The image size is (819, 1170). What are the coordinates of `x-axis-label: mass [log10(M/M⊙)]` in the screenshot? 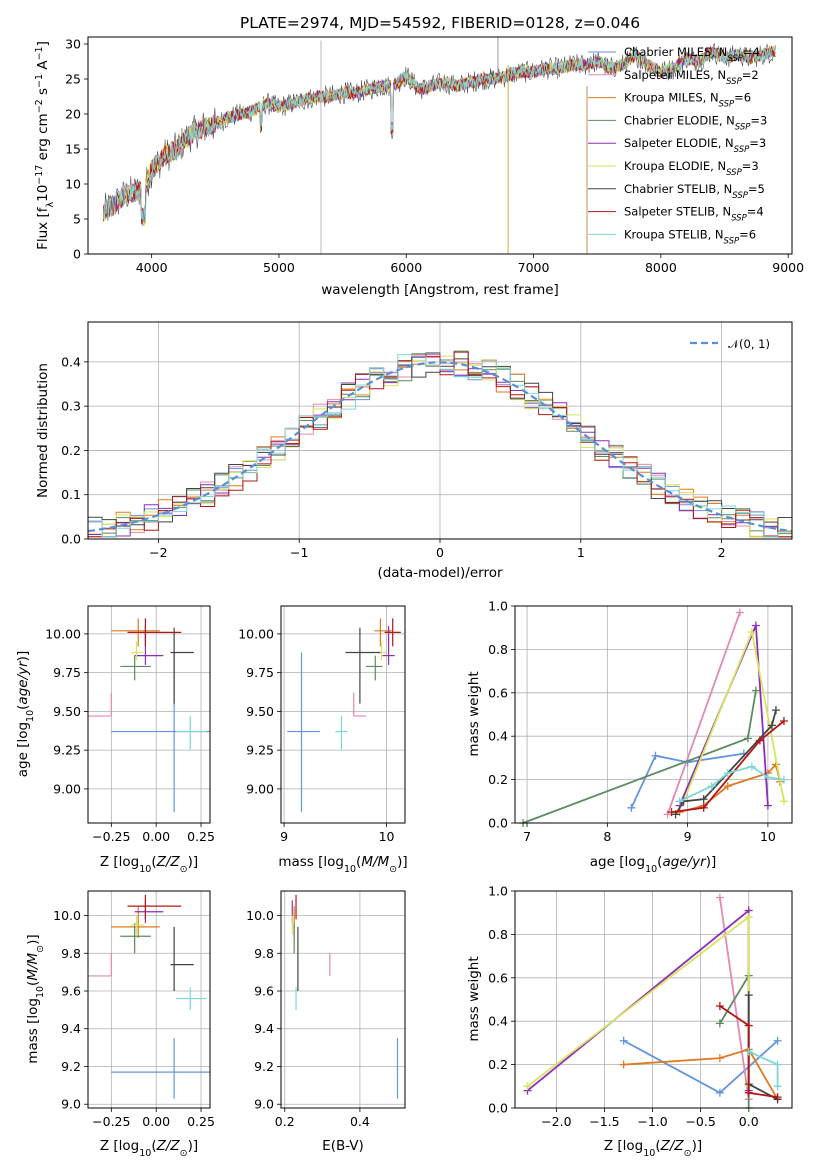 It's located at (342, 864).